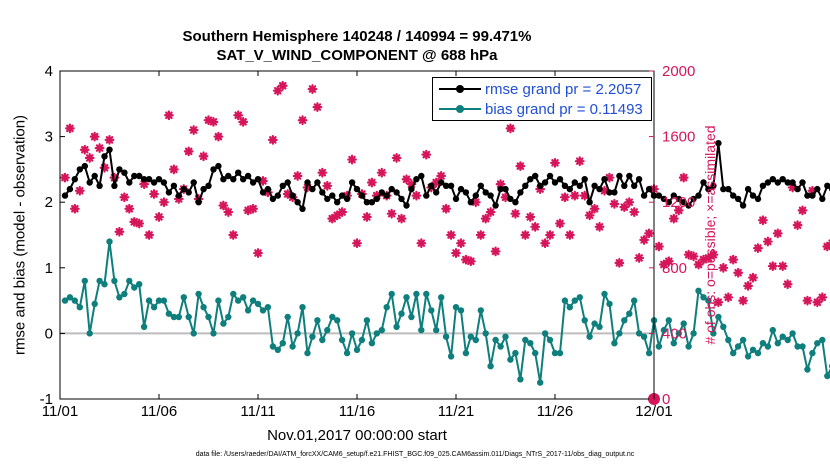 The width and height of the screenshot is (830, 470). I want to click on y-tick-label-right: 1200, so click(678, 202).